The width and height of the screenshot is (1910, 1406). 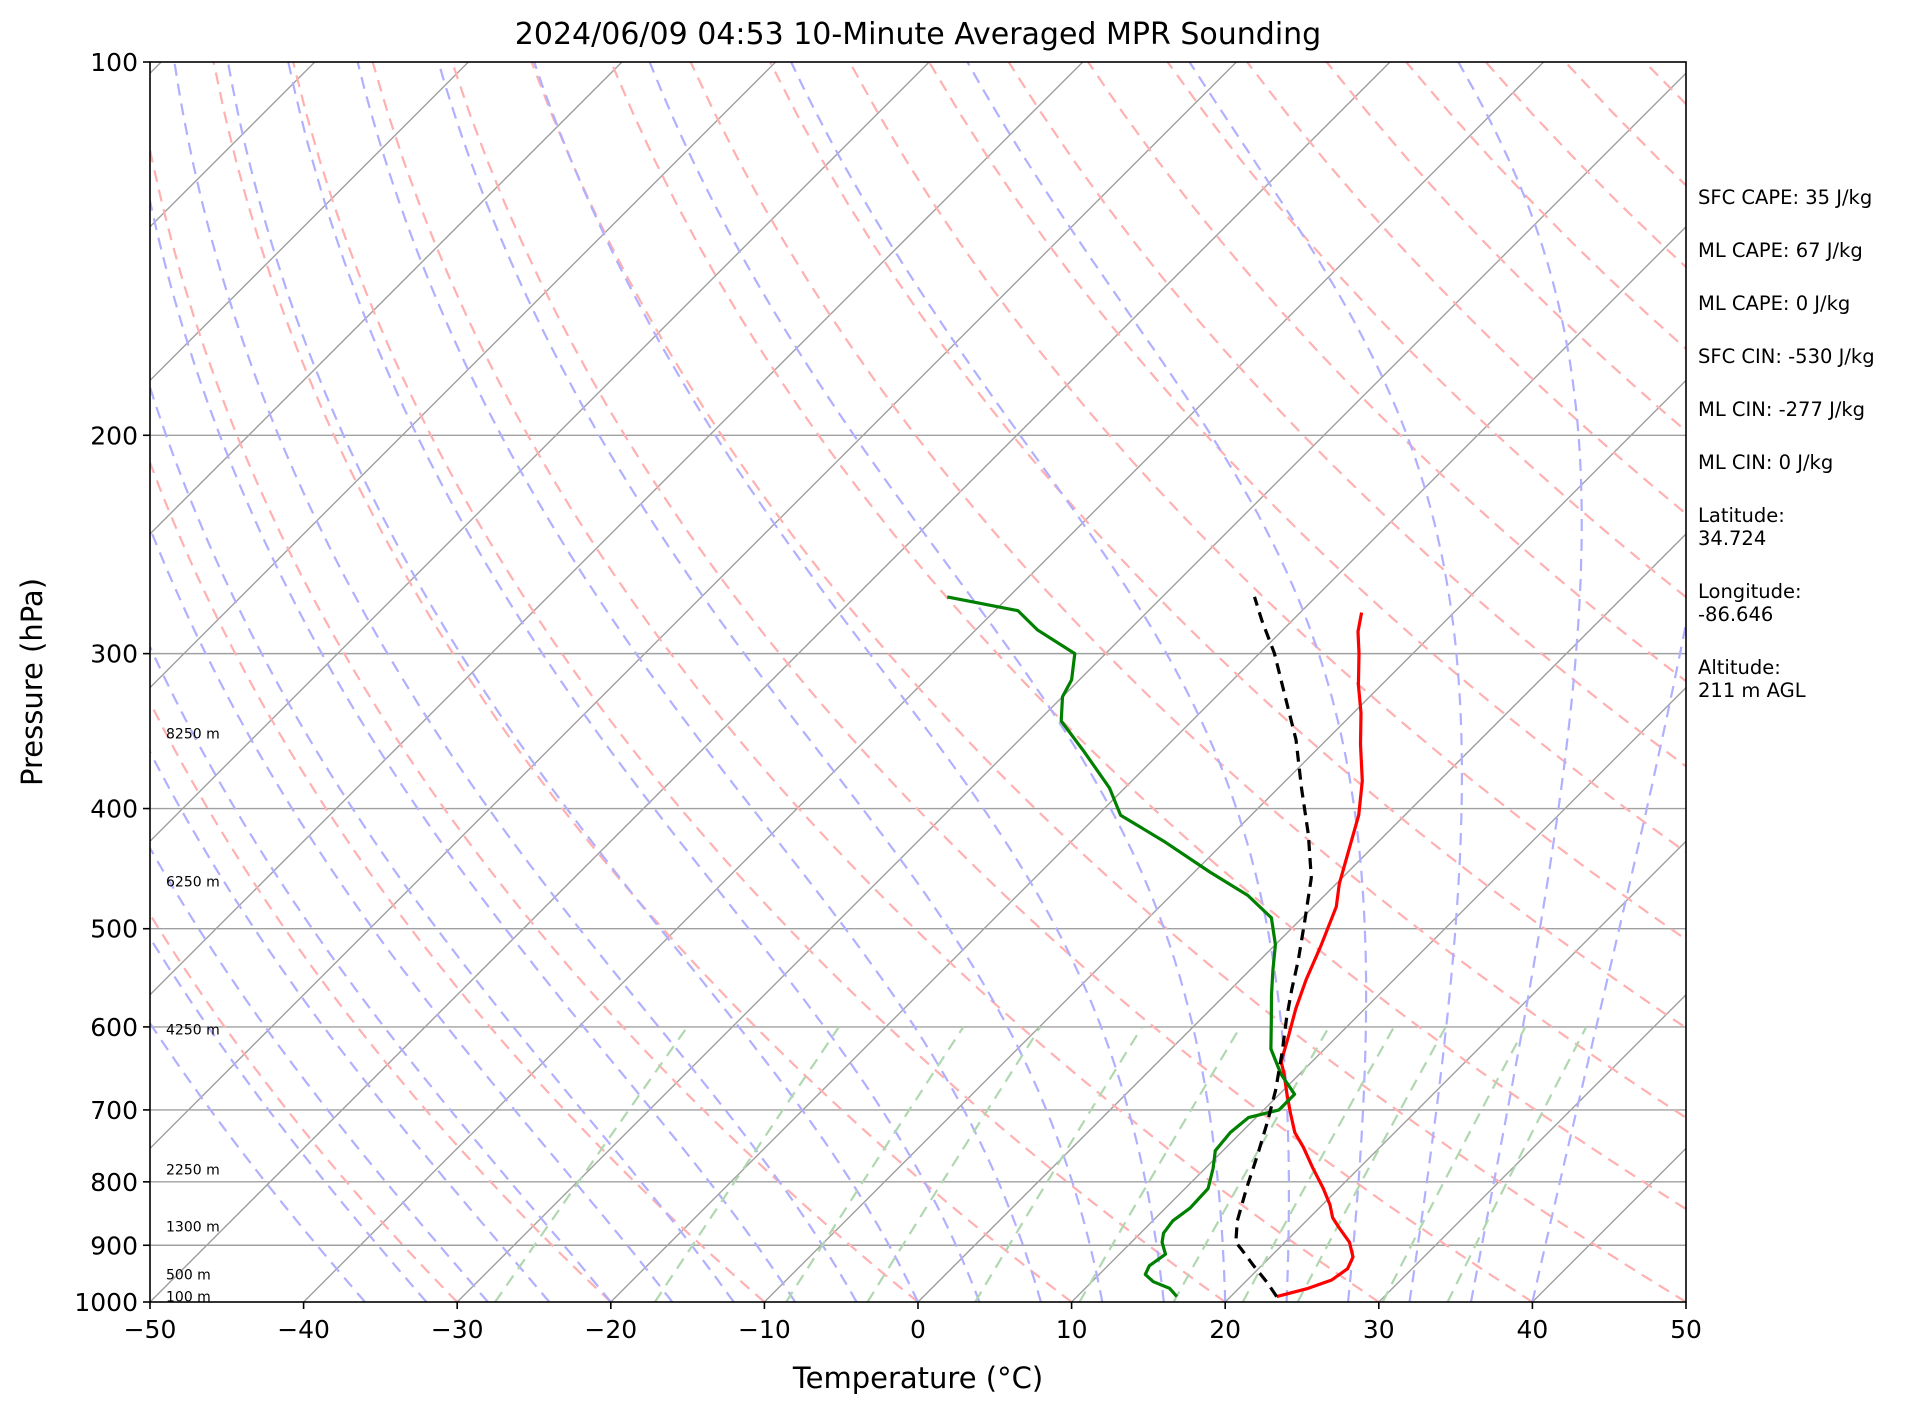 What do you see at coordinates (457, 1329) in the screenshot?
I see `x-tick-label: −30` at bounding box center [457, 1329].